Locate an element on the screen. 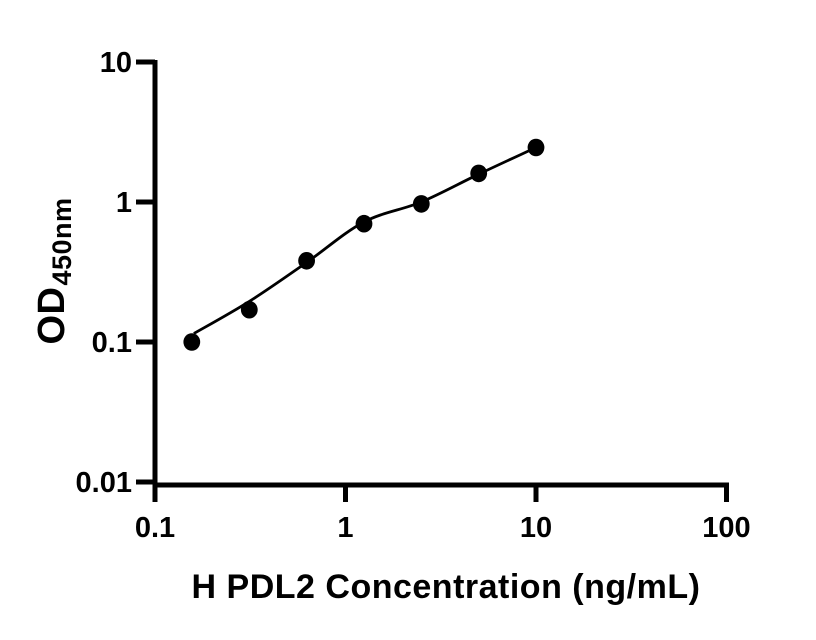 This screenshot has width=816, height=640. y-axis-title: OD450nm is located at coordinates (54, 270).